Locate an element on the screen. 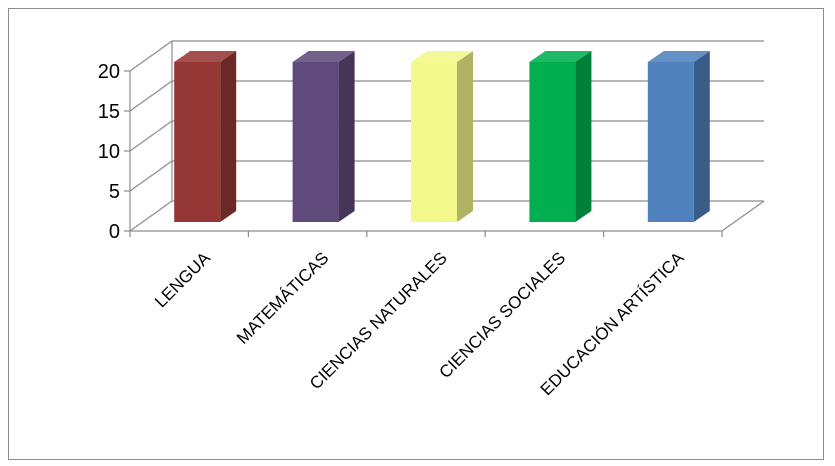 This screenshot has height=466, width=835. x-category-label: MATEMÁTICAS is located at coordinates (282, 297).